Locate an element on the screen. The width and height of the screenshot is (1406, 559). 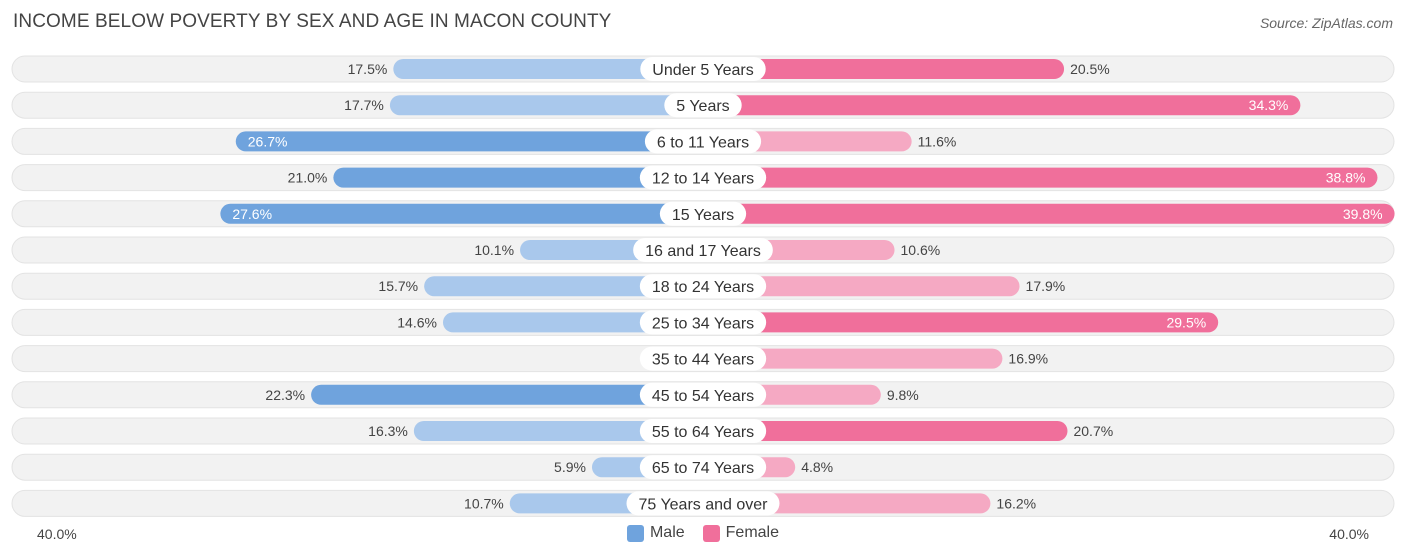
axis-right-label: 40.0% is located at coordinates (1349, 534).